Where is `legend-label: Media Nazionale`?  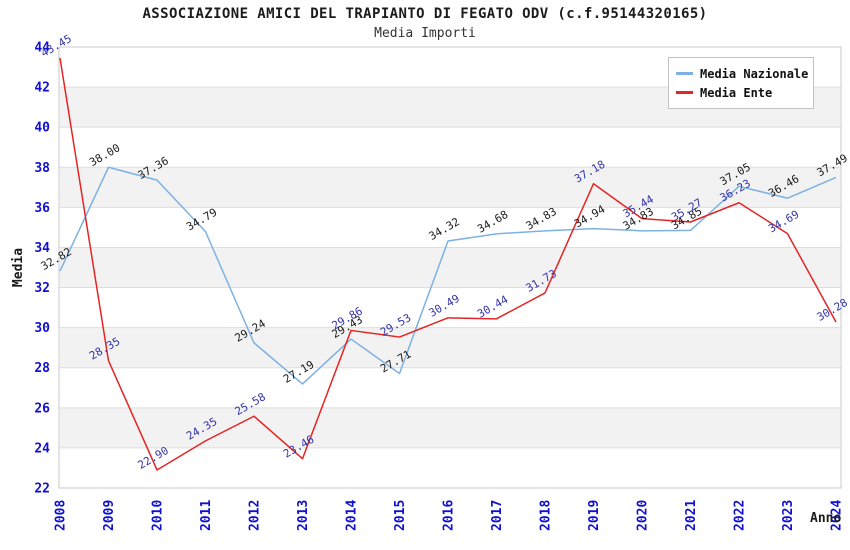
legend-label: Media Nazionale is located at coordinates (754, 73).